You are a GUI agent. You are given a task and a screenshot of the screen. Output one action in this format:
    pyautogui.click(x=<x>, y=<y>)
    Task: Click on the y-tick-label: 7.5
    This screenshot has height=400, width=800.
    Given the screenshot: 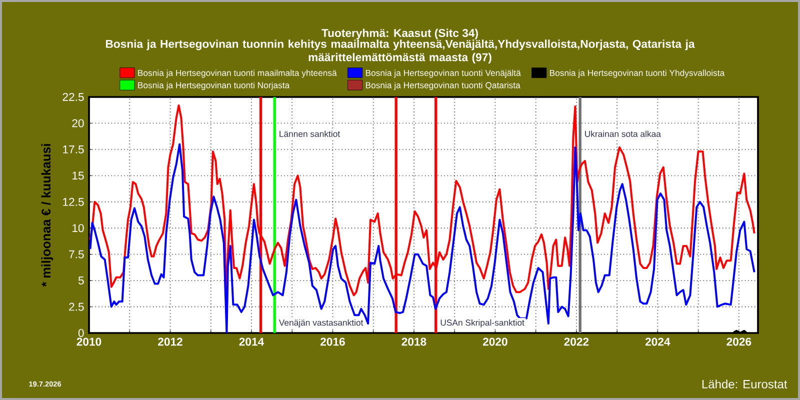 What is the action you would take?
    pyautogui.click(x=76, y=254)
    